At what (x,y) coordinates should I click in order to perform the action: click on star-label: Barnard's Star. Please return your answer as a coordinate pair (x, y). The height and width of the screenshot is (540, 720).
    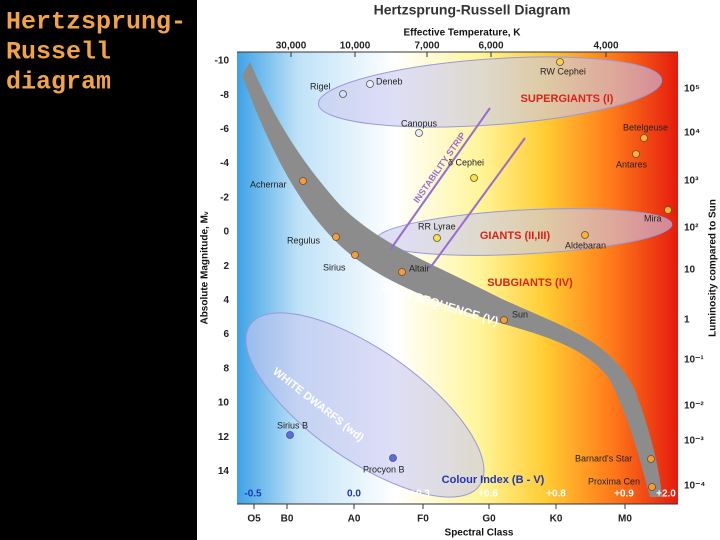
    Looking at the image, I should click on (603, 458).